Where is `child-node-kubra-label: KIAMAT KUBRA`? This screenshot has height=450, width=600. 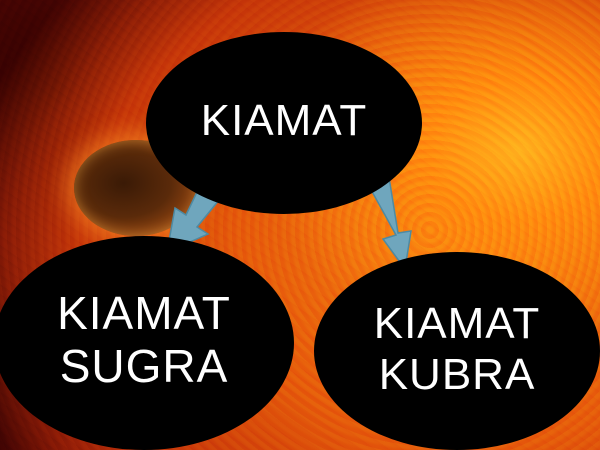
child-node-kubra-label: KIAMAT KUBRA is located at coordinates (457, 349).